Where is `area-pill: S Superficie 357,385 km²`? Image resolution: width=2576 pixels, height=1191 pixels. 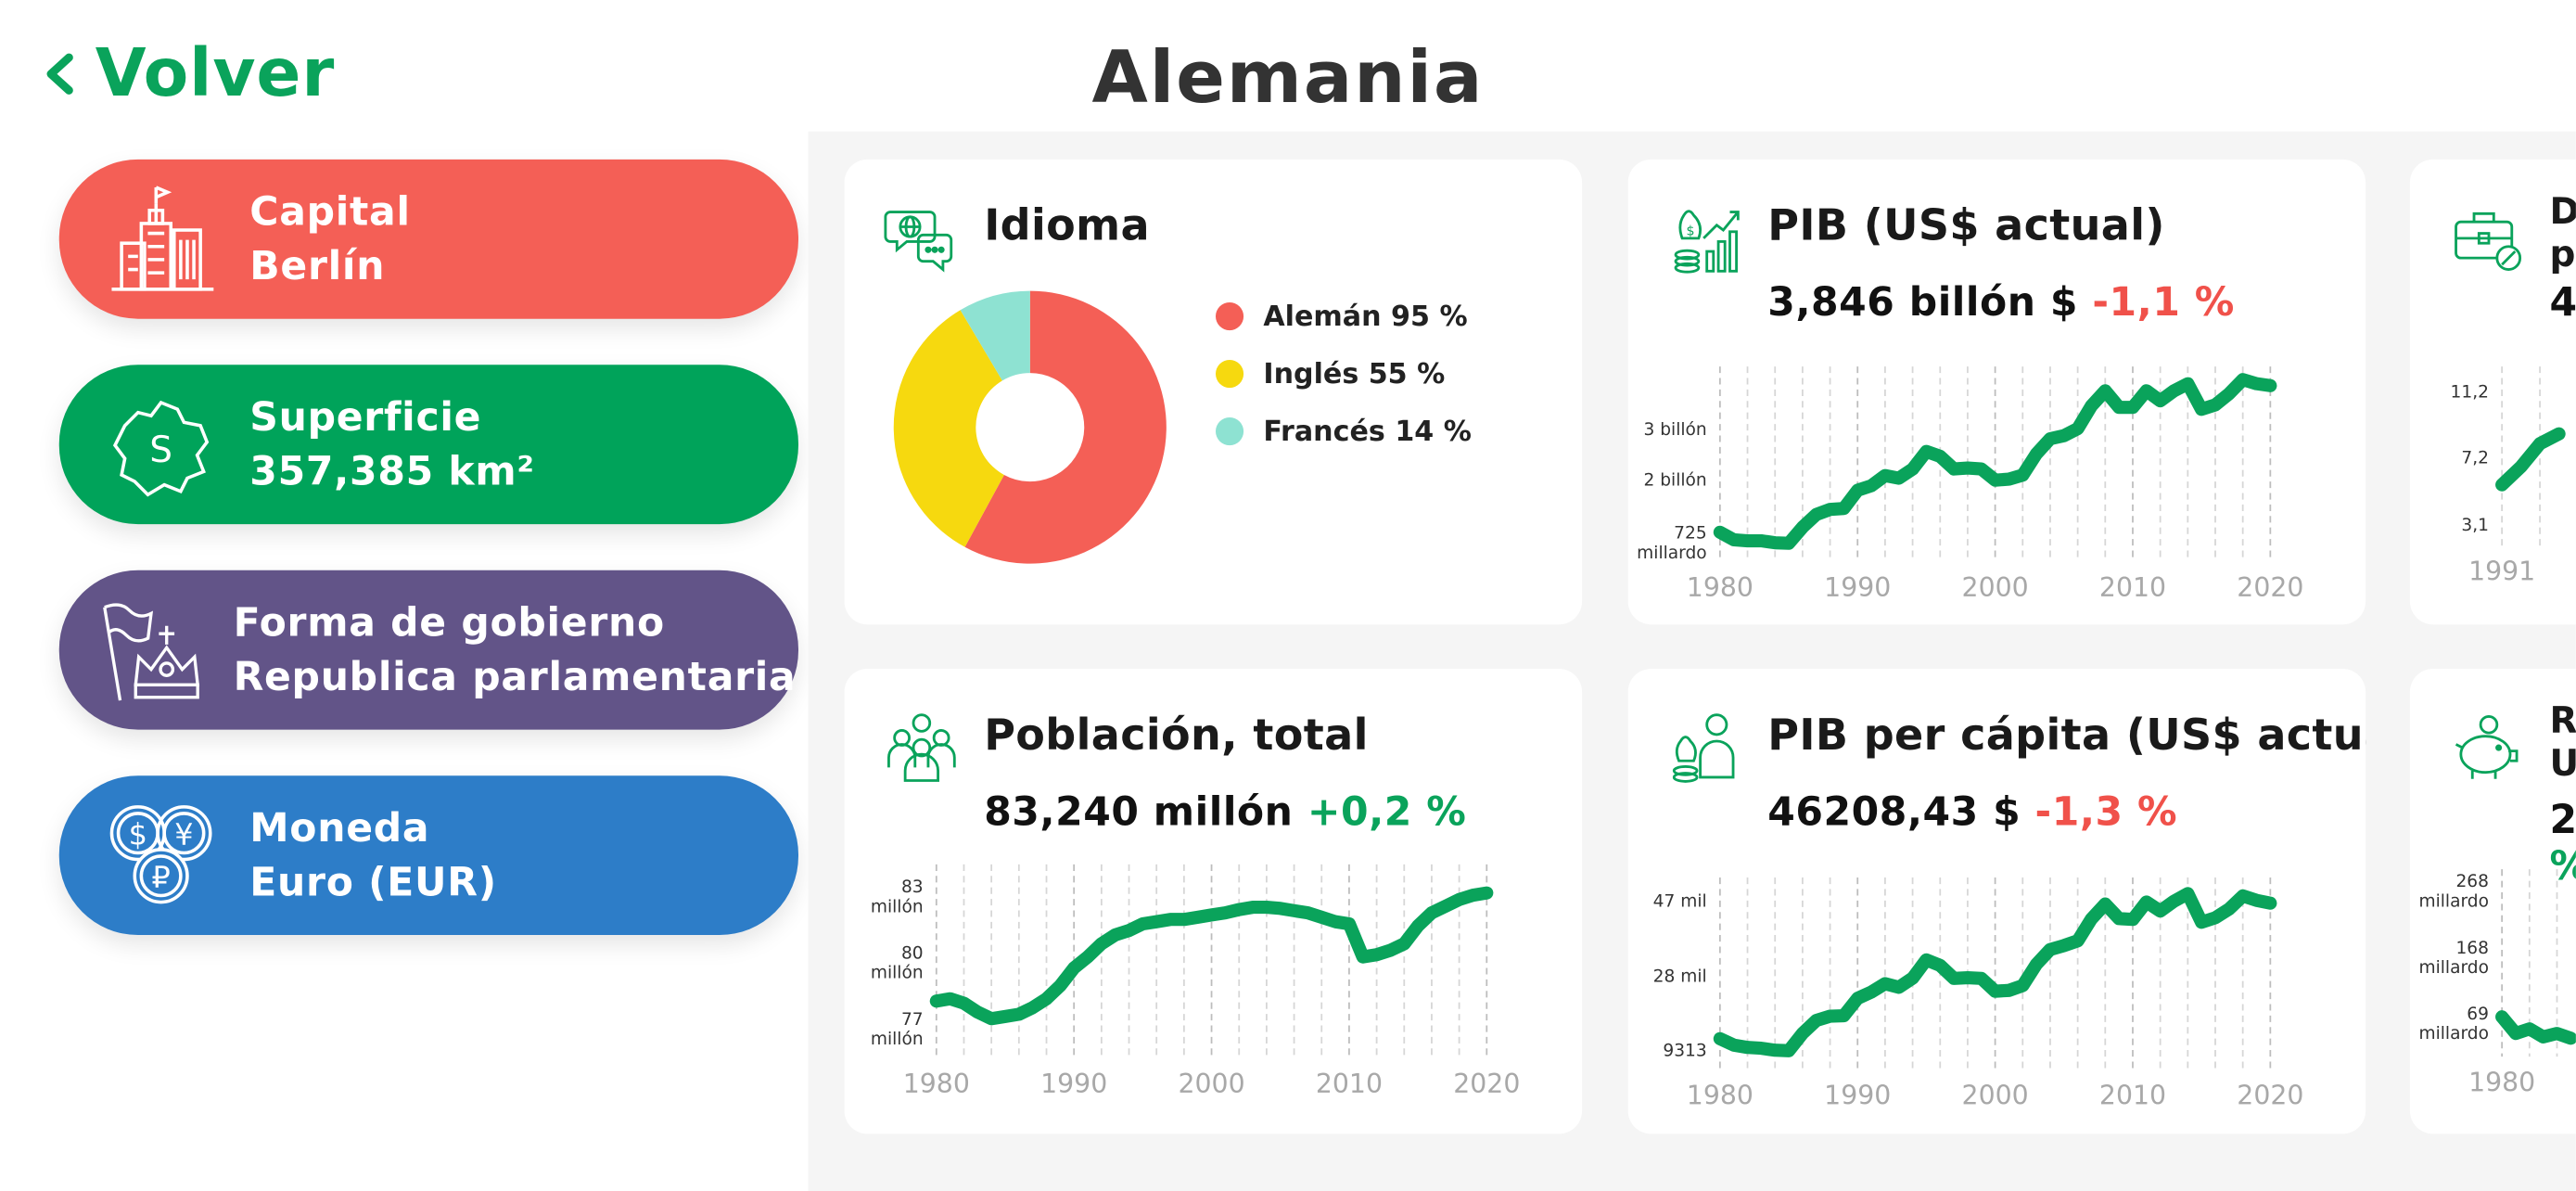 area-pill: S Superficie 357,385 km² is located at coordinates (428, 445).